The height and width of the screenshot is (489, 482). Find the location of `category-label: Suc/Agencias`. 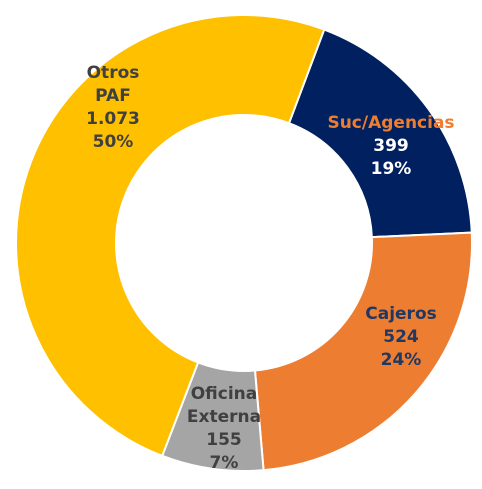

category-label: Suc/Agencias is located at coordinates (391, 123).